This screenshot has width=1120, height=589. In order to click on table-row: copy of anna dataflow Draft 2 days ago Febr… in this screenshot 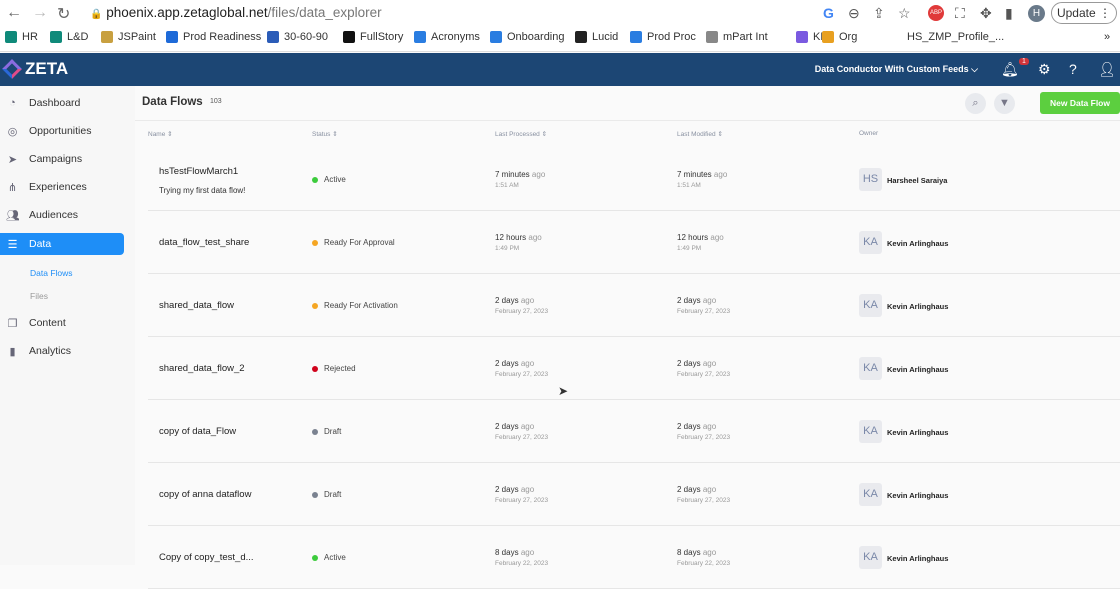, I will do `click(634, 494)`.